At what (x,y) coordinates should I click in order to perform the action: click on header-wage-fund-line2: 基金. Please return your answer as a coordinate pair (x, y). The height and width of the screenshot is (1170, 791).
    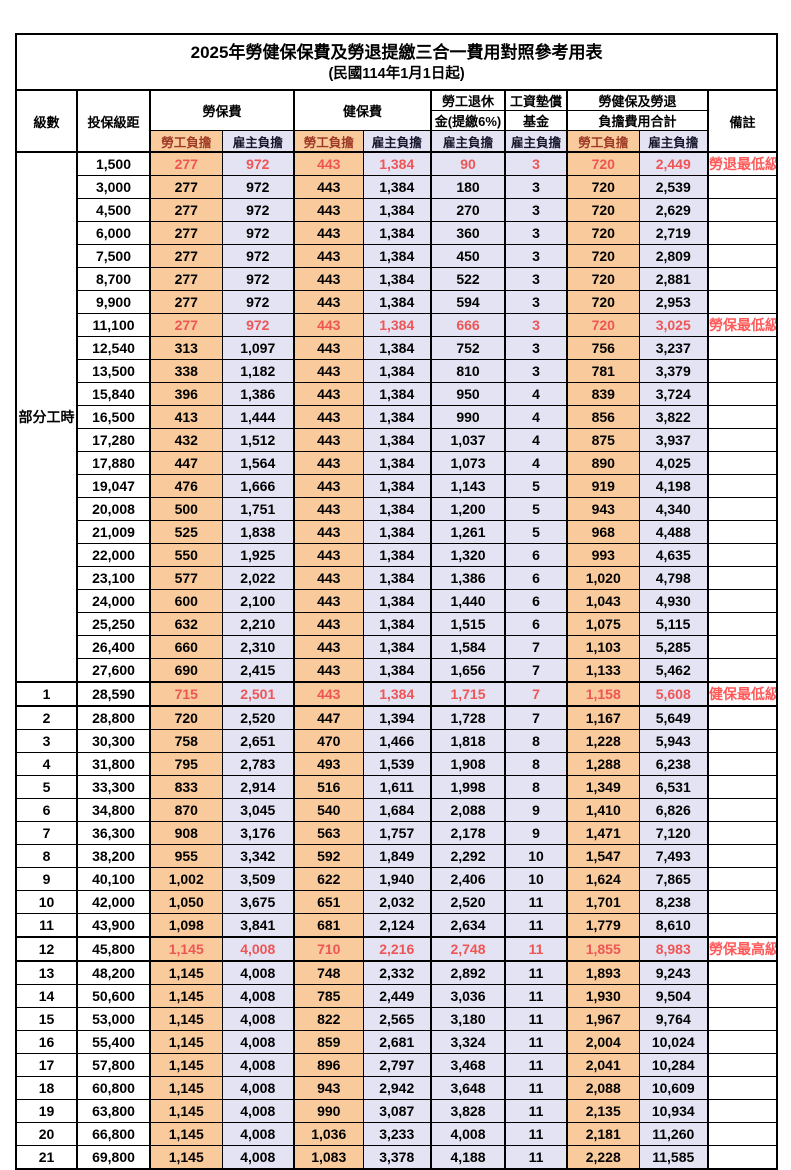
    Looking at the image, I should click on (536, 120).